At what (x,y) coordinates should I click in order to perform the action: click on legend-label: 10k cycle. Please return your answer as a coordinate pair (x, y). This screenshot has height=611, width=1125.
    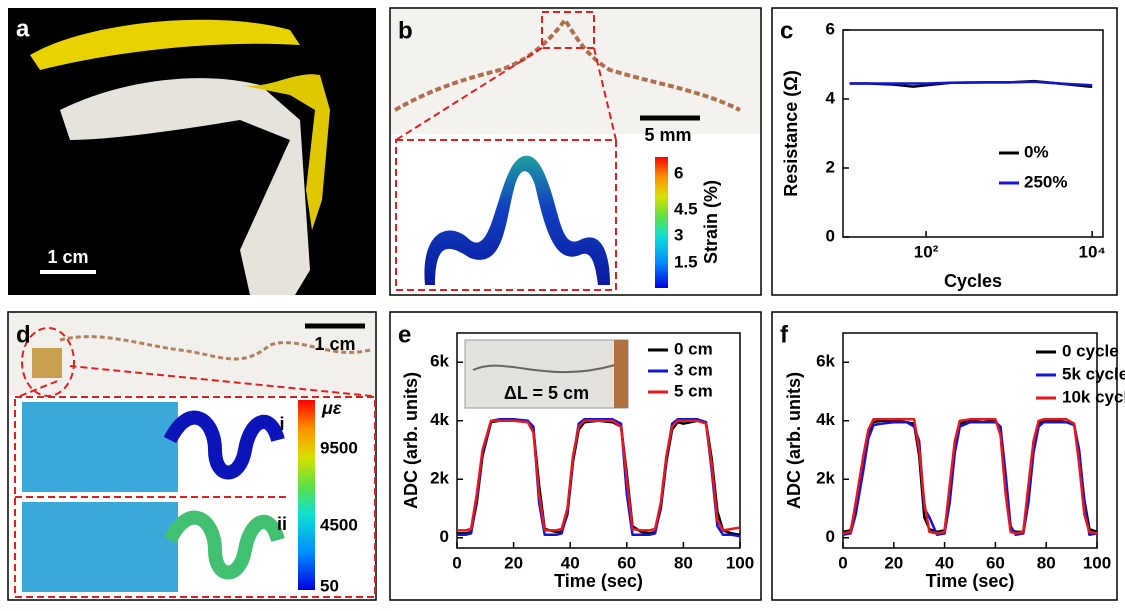
    Looking at the image, I should click on (1093, 396).